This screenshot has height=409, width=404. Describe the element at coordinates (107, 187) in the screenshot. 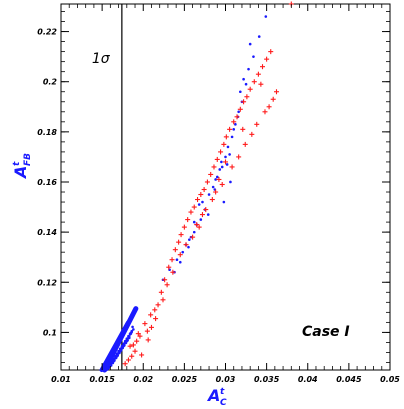

I see `one-sigma-line-group: 1σ` at that location.